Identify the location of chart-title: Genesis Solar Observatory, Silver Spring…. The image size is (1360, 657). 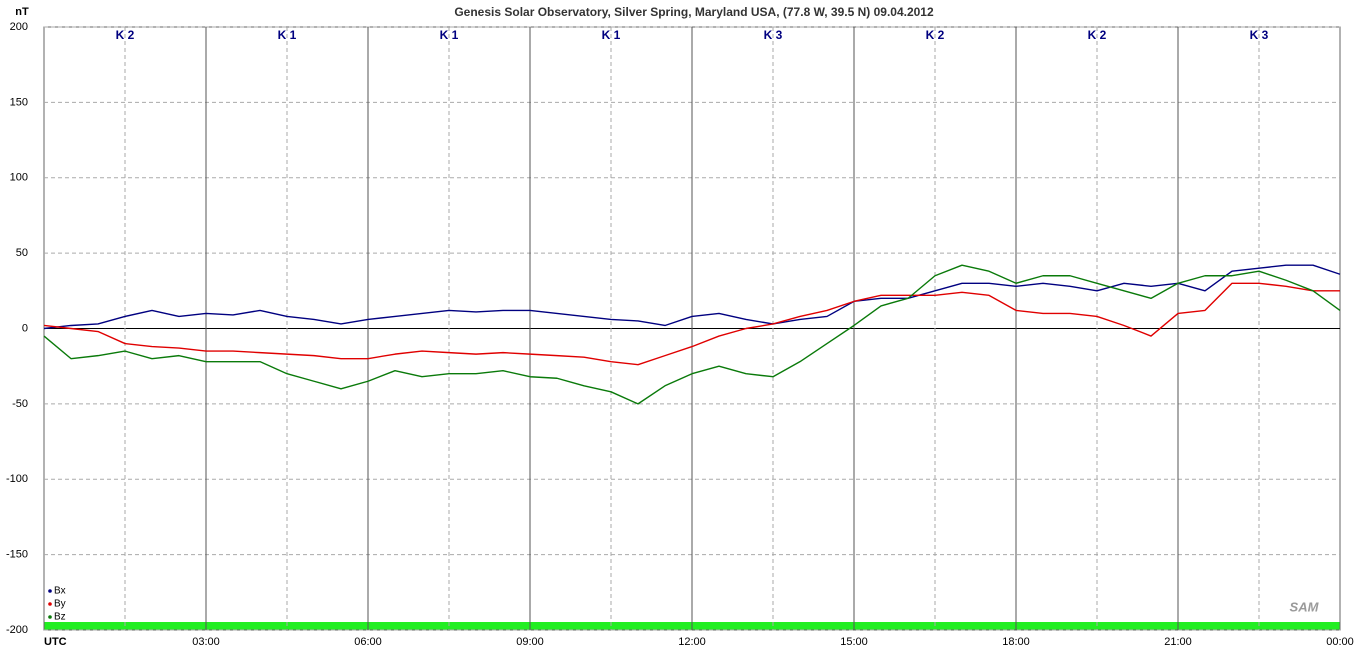
(694, 12).